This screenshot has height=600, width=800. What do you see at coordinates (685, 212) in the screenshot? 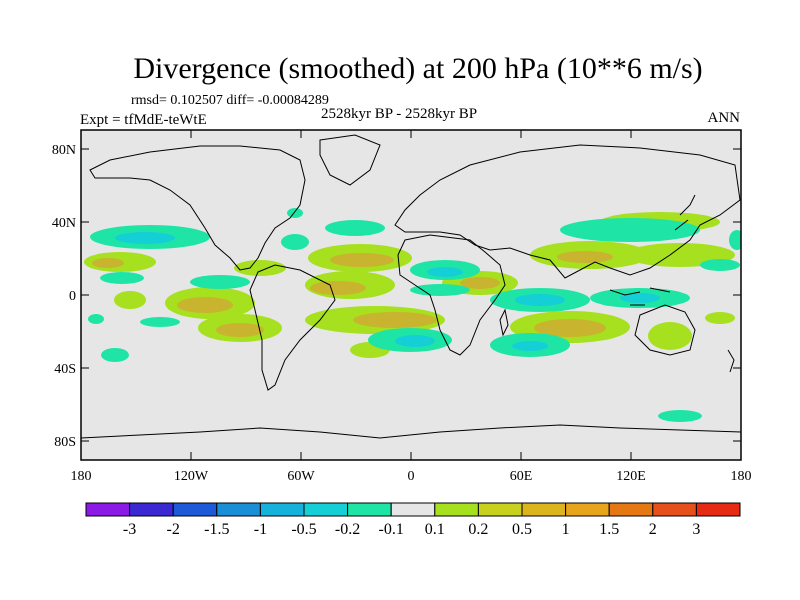
I see `japan-coast` at bounding box center [685, 212].